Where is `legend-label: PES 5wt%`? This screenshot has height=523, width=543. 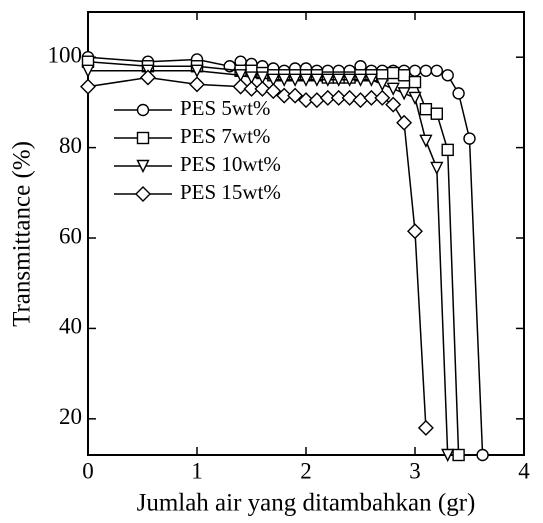
legend-label: PES 5wt% is located at coordinates (225, 108).